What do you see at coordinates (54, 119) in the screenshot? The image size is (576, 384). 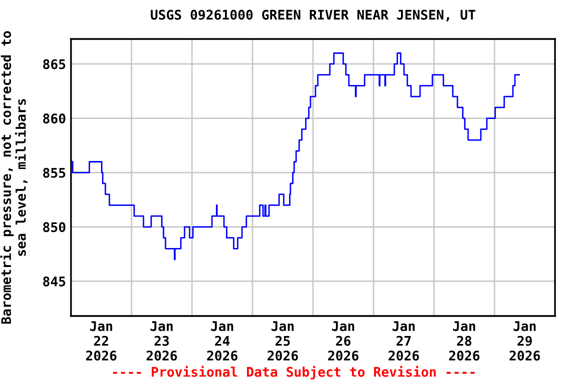 I see `y-tick-label: 860` at bounding box center [54, 119].